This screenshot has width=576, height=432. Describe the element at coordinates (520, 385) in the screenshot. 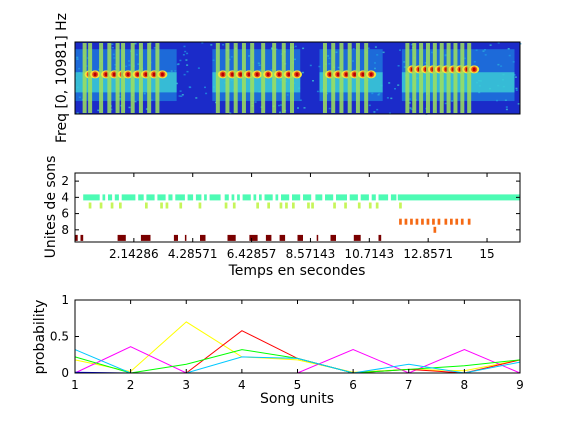

I see `probability-xtick-label: 9` at that location.